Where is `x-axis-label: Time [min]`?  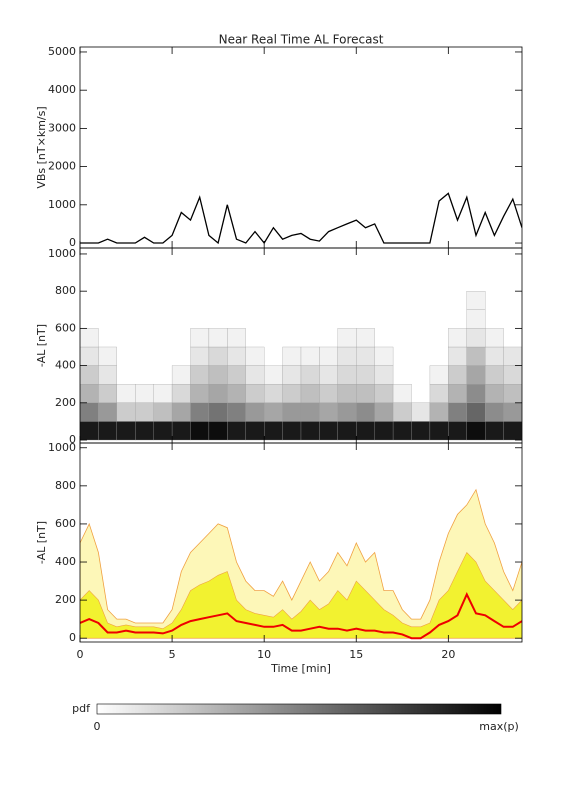
x-axis-label: Time [min] is located at coordinates (300, 668).